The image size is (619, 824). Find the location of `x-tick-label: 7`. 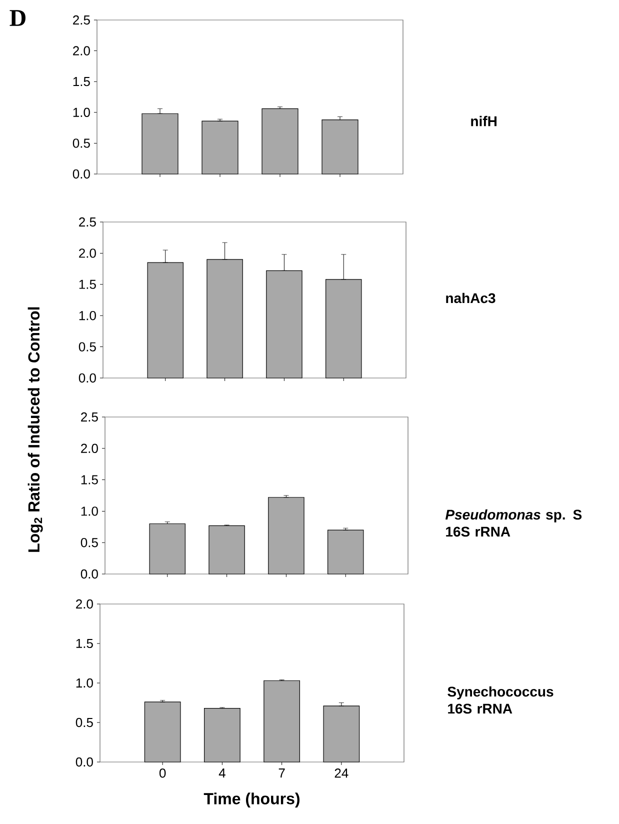

x-tick-label: 7 is located at coordinates (281, 773).